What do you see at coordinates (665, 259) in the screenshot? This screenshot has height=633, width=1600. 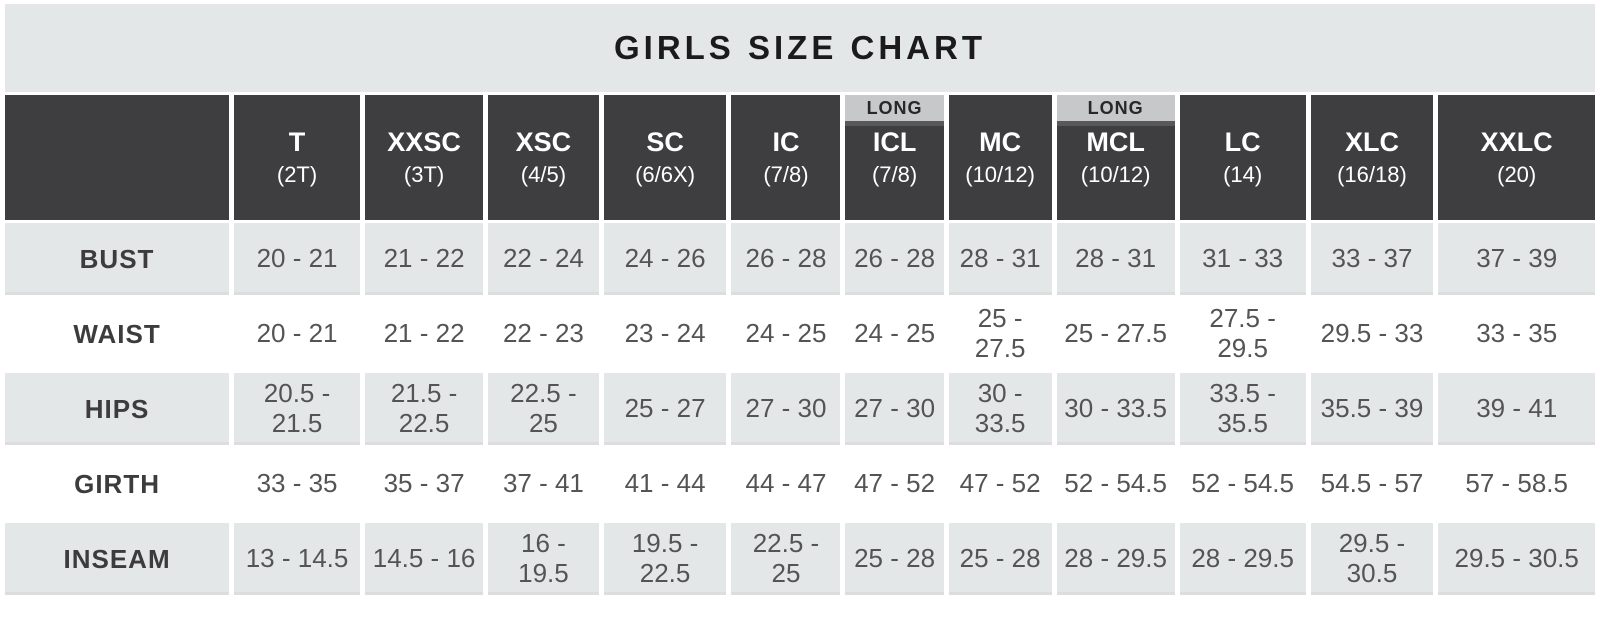 I see `measurement-cell: 24 - 26` at bounding box center [665, 259].